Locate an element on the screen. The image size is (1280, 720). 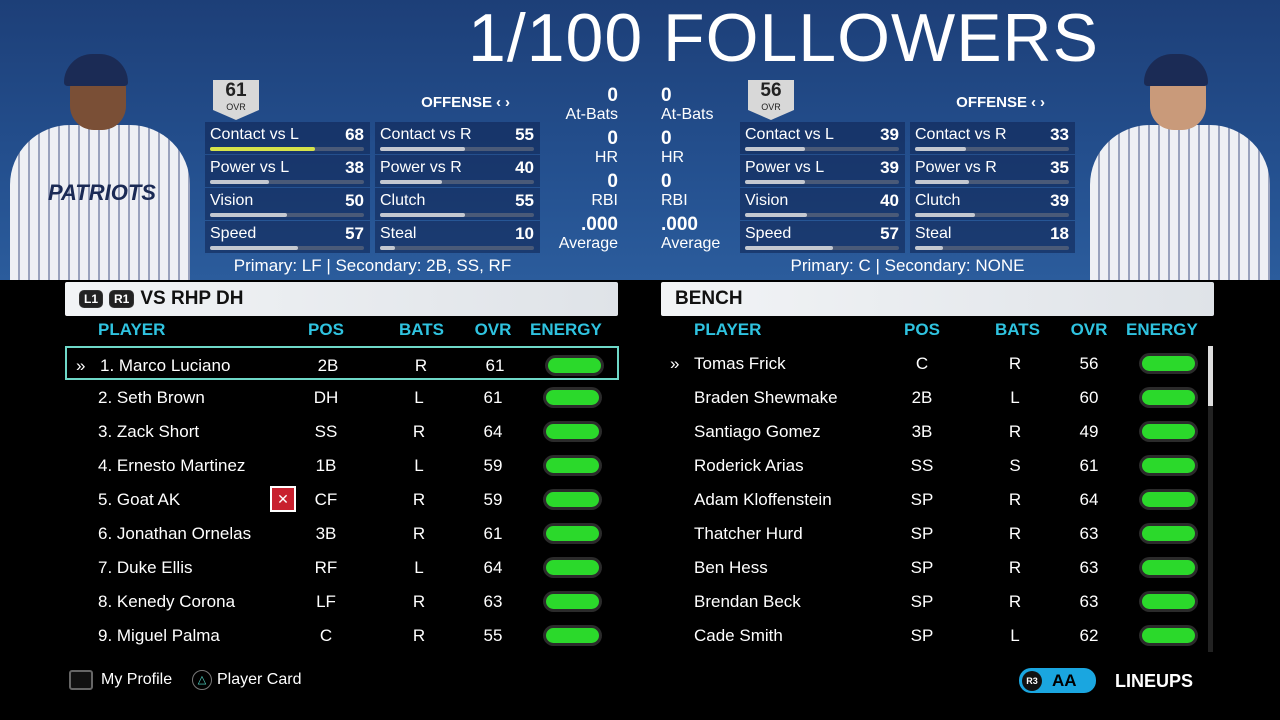
player-row: Thatcher Hurd SP R 63 is located at coordinates (938, 533).